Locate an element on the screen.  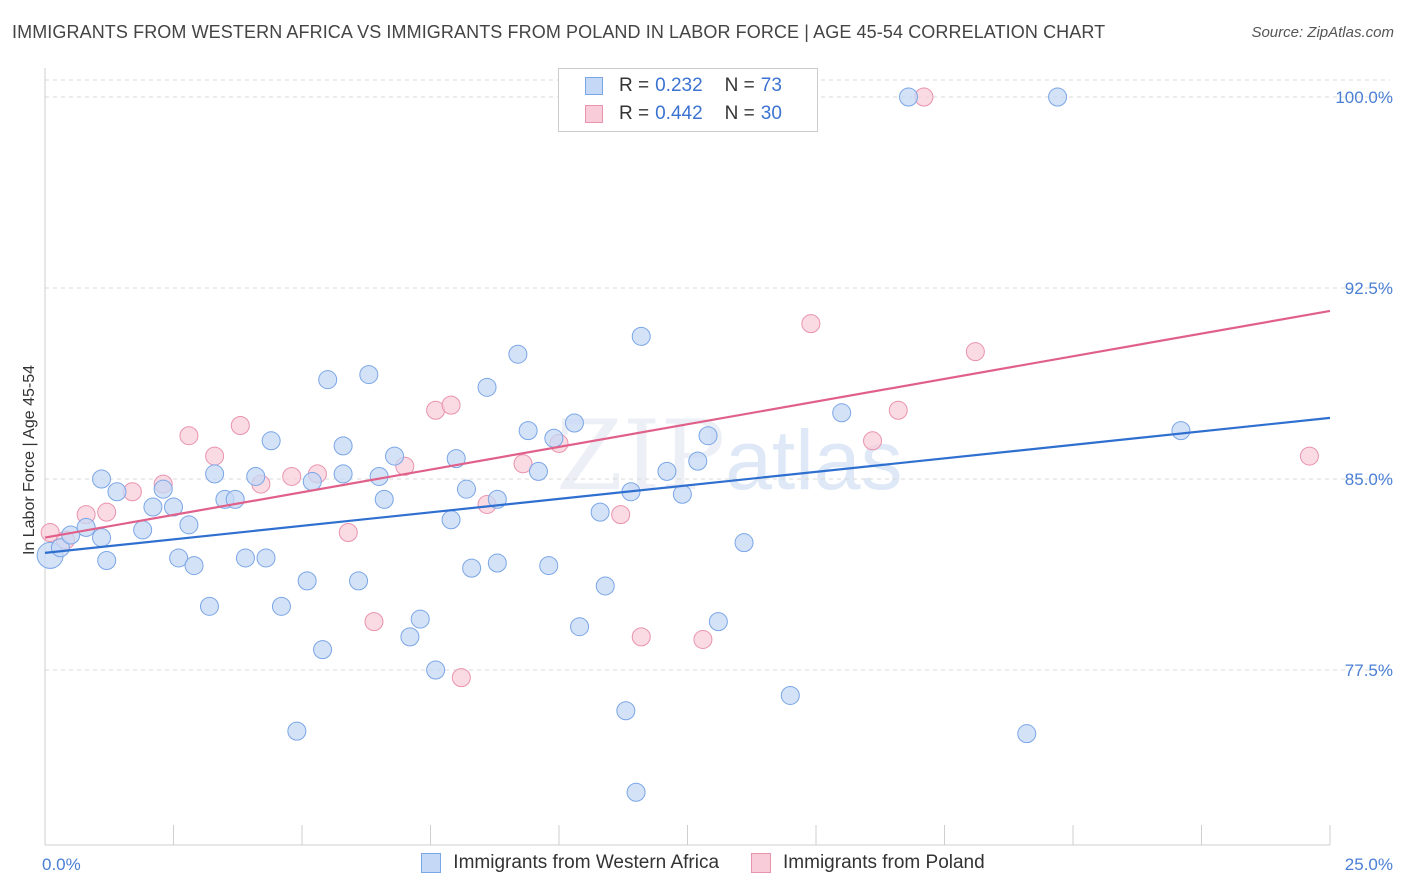
y-tick-label: 100.0% is located at coordinates (1364, 97).